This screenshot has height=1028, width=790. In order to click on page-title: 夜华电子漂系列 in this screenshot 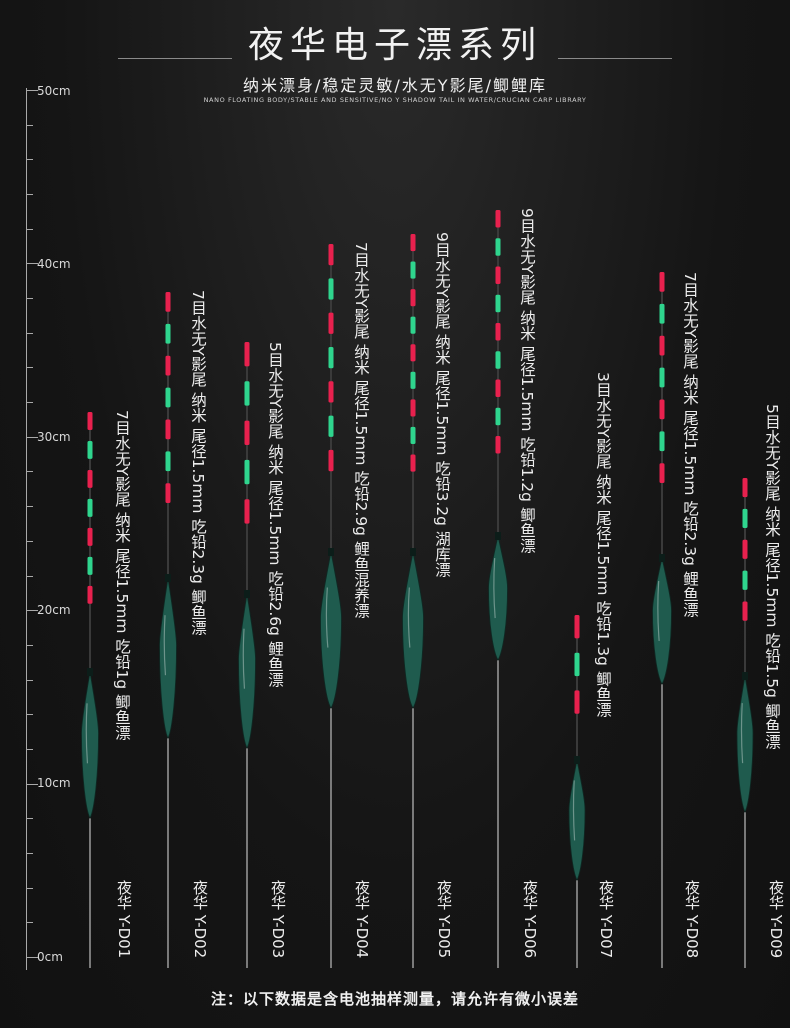, I will do `click(394, 45)`.